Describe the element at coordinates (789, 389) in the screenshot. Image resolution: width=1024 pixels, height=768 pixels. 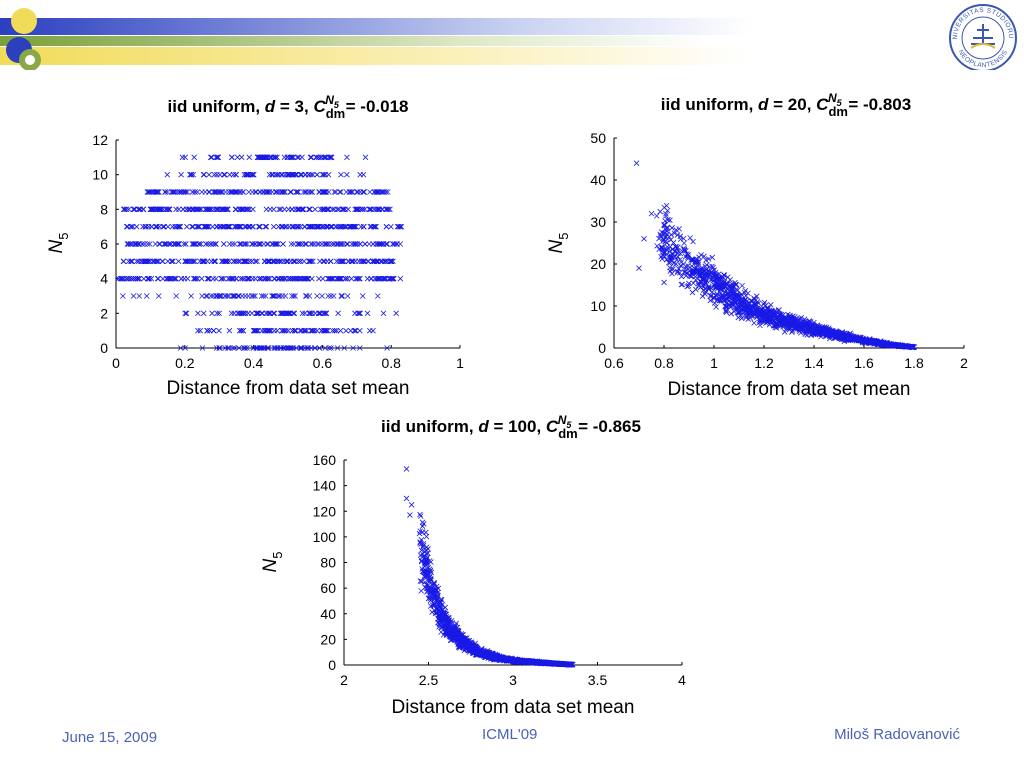
I see `x-axis-label: Distance from data set mean` at that location.